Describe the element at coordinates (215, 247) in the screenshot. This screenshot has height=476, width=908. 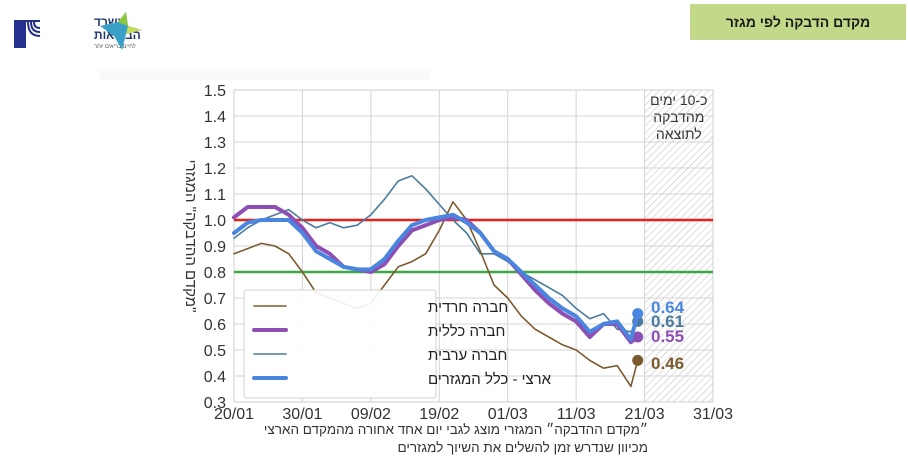
I see `y-tick-label: 0.9` at that location.